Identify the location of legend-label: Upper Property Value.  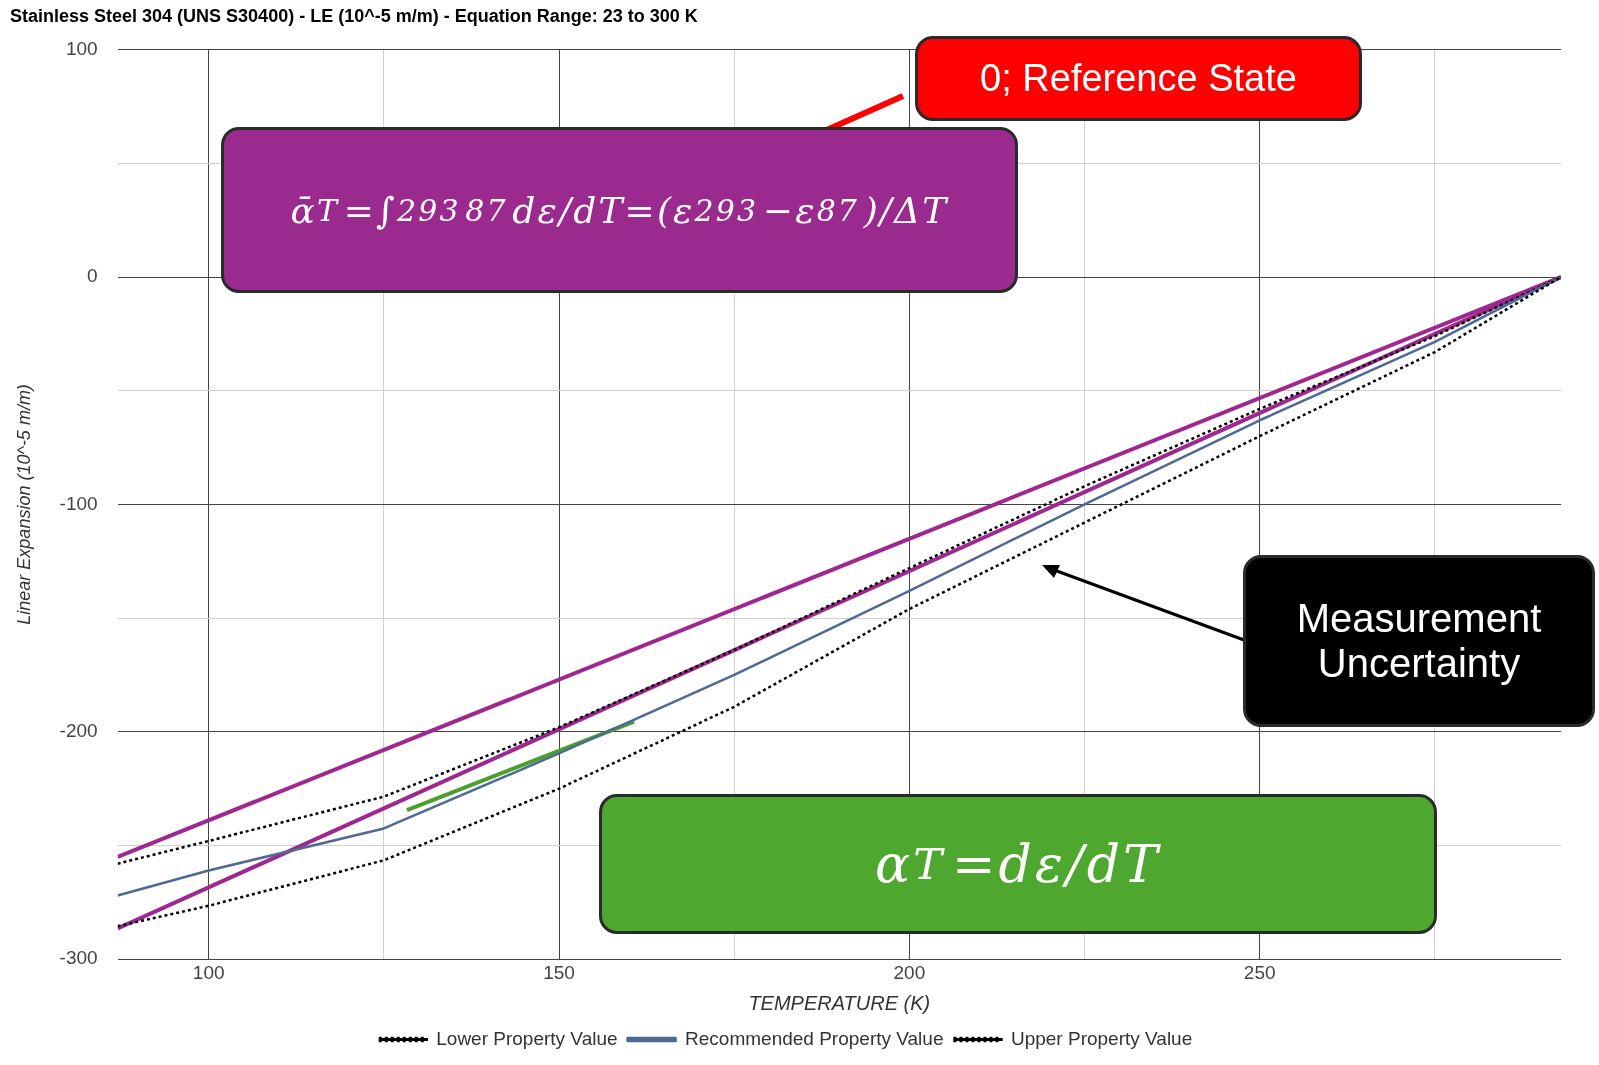
(1101, 1038).